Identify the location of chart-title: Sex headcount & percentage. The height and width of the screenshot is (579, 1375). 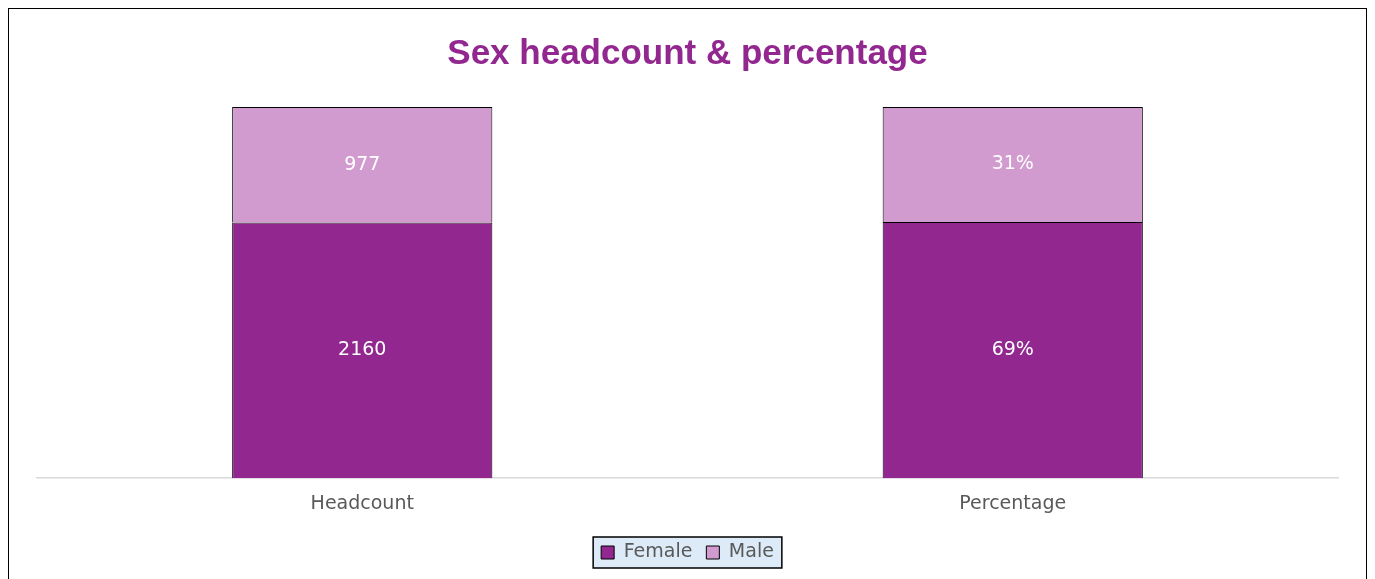
(687, 51).